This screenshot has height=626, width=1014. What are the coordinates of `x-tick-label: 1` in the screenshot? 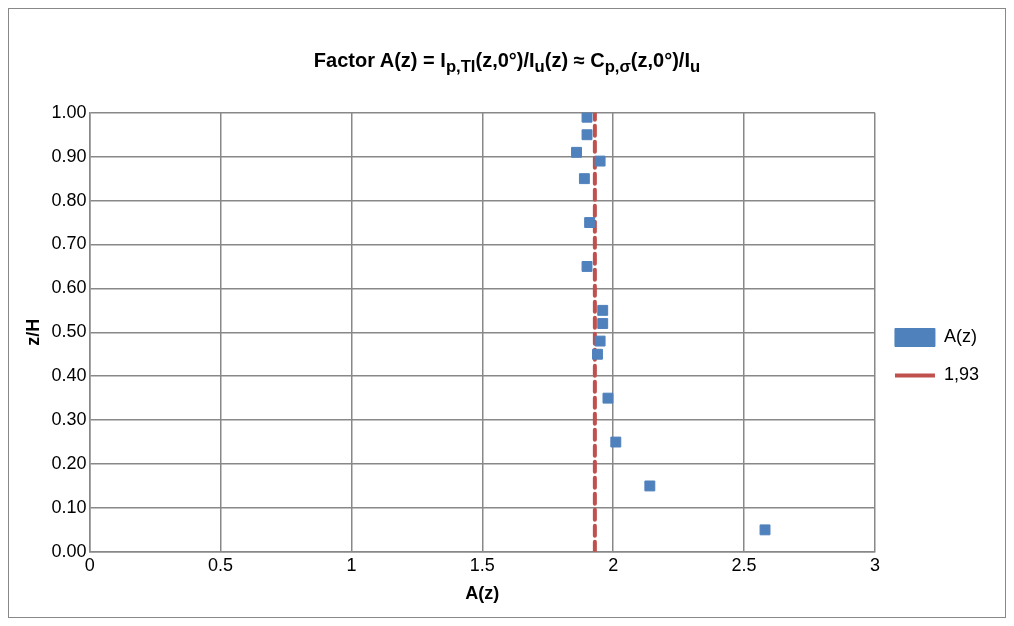 It's located at (351, 564).